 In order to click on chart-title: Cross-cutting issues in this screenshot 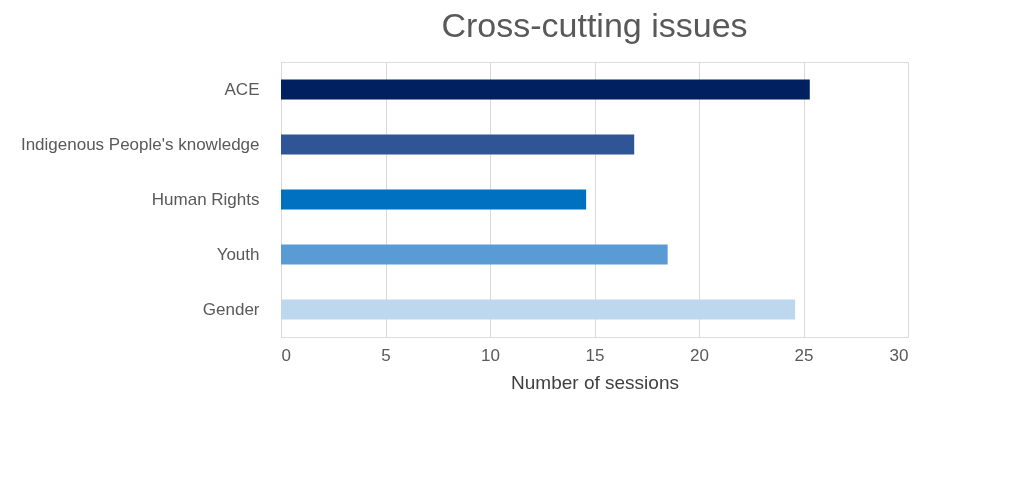, I will do `click(594, 25)`.